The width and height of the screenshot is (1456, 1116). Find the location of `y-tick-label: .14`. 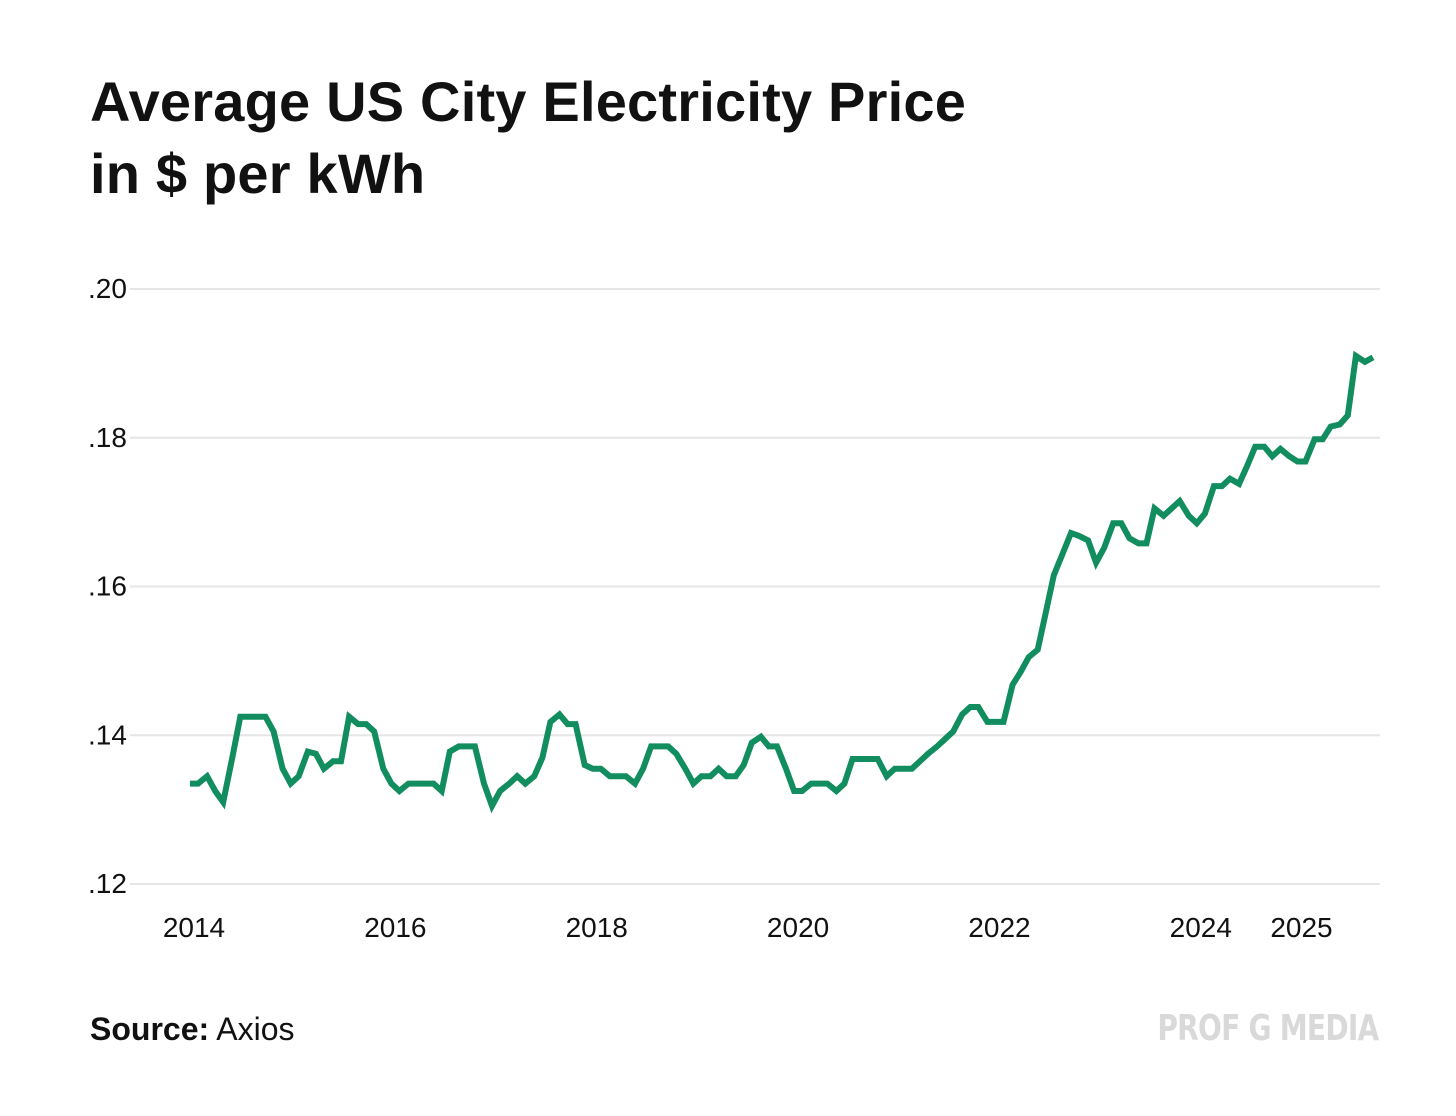

y-tick-label: .14 is located at coordinates (107, 734).